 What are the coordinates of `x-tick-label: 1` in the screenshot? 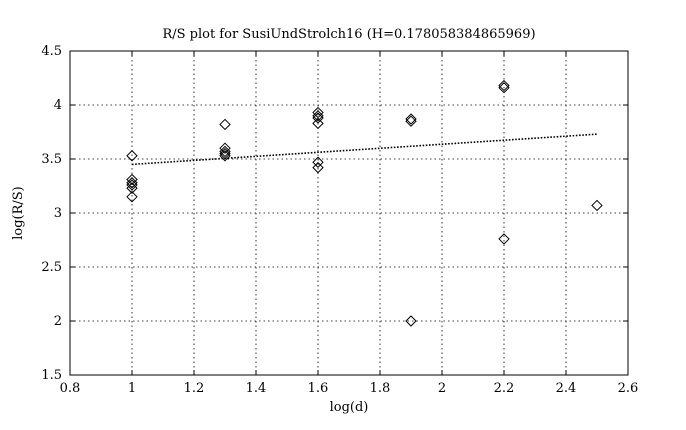 It's located at (132, 388).